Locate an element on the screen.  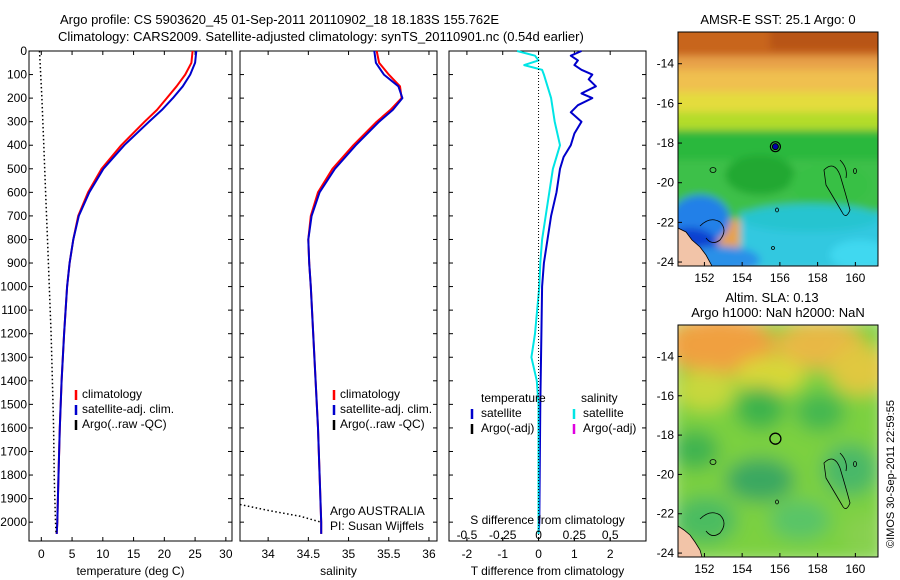
sla-field is located at coordinates (778, 441).